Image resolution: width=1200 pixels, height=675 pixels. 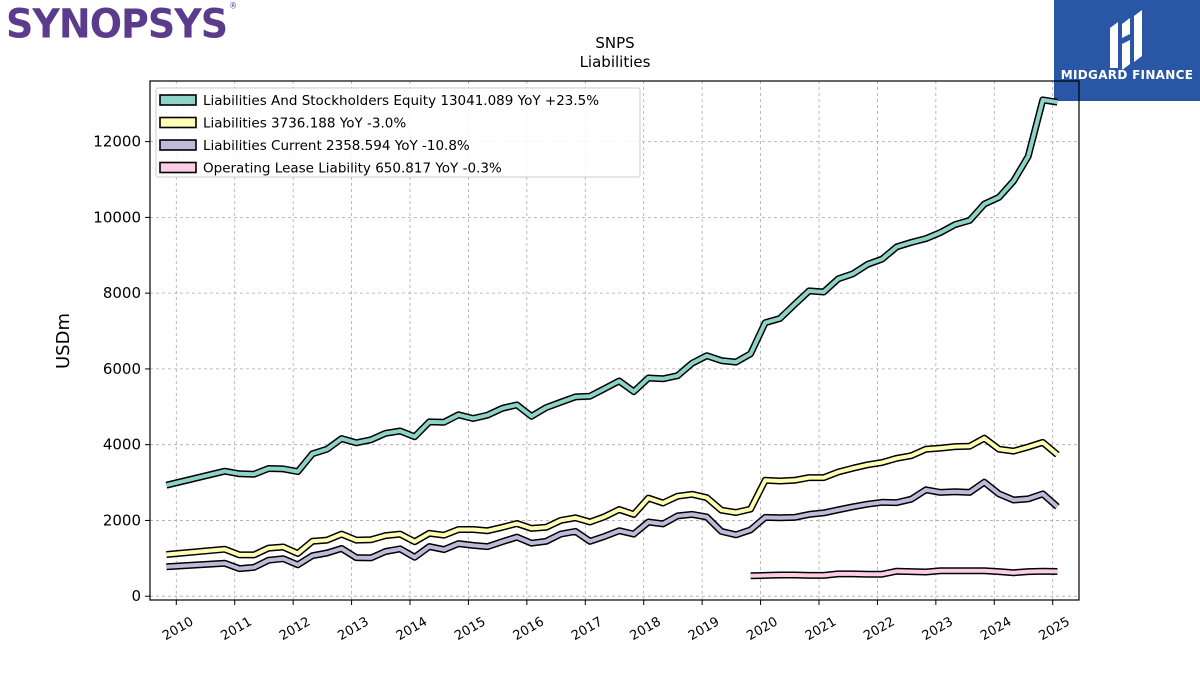 What do you see at coordinates (117, 142) in the screenshot?
I see `y-tick-label: 12000` at bounding box center [117, 142].